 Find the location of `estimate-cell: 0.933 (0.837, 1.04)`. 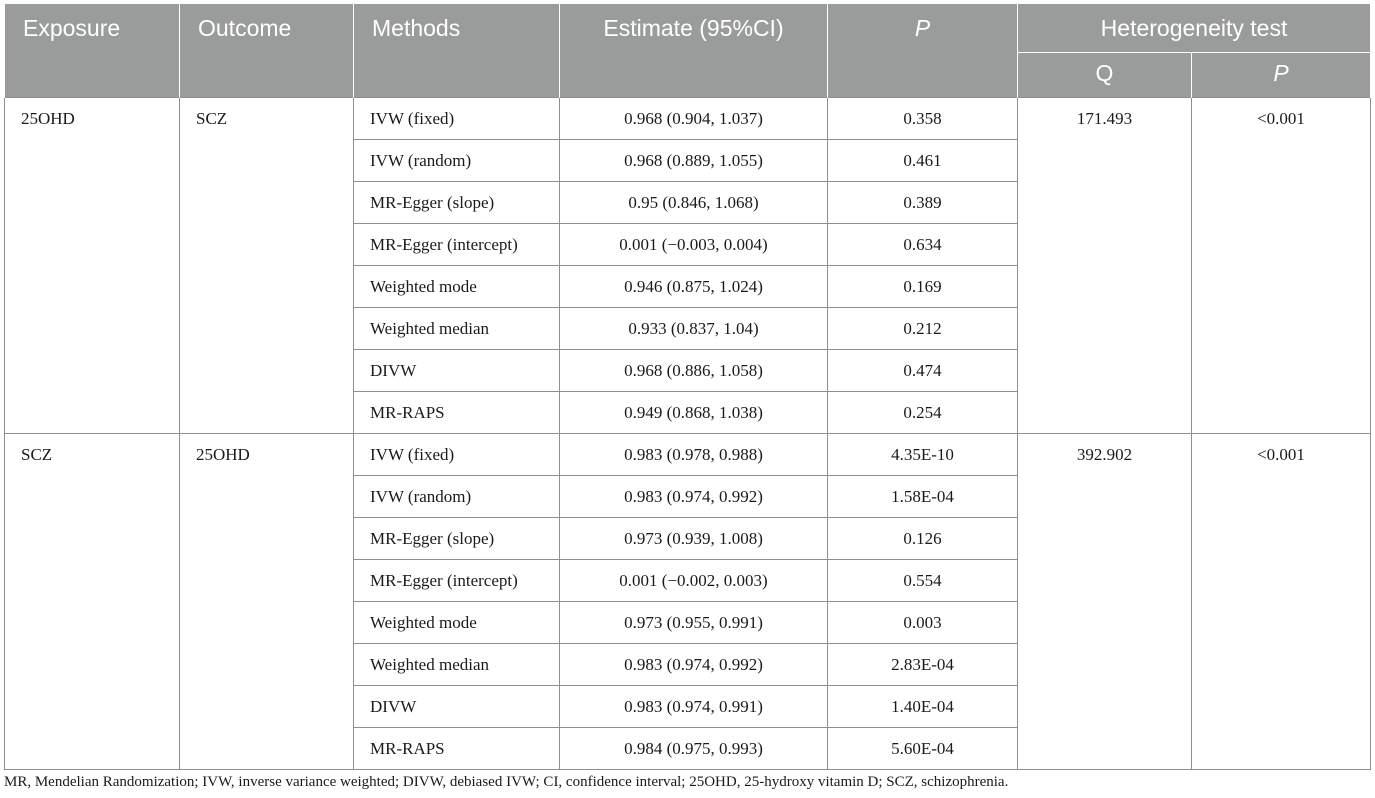

estimate-cell: 0.933 (0.837, 1.04) is located at coordinates (693, 328).